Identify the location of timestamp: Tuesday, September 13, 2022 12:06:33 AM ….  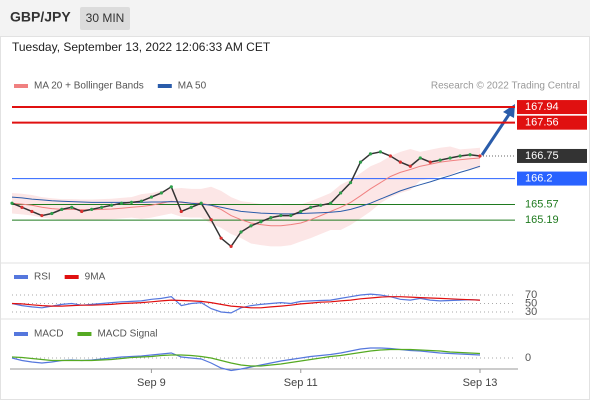
(141, 47).